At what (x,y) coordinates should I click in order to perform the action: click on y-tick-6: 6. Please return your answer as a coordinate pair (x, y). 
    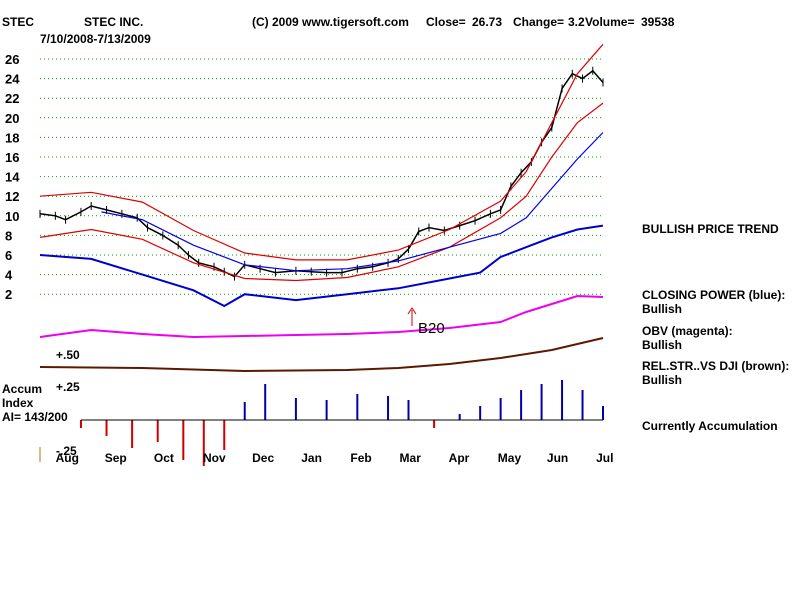
    Looking at the image, I should click on (8, 255).